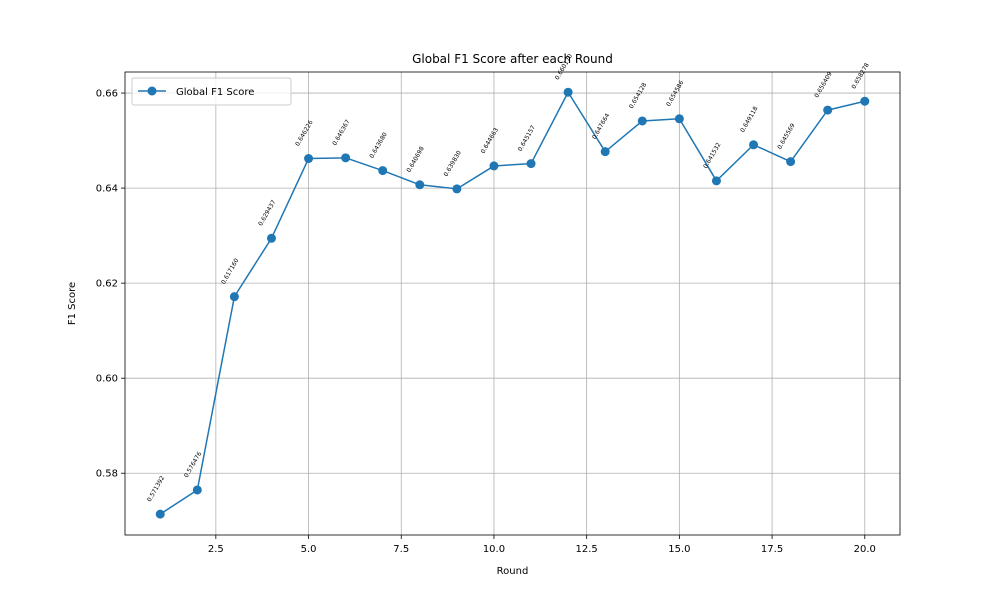 The height and width of the screenshot is (600, 1000). I want to click on legend-marker-swatch, so click(152, 91).